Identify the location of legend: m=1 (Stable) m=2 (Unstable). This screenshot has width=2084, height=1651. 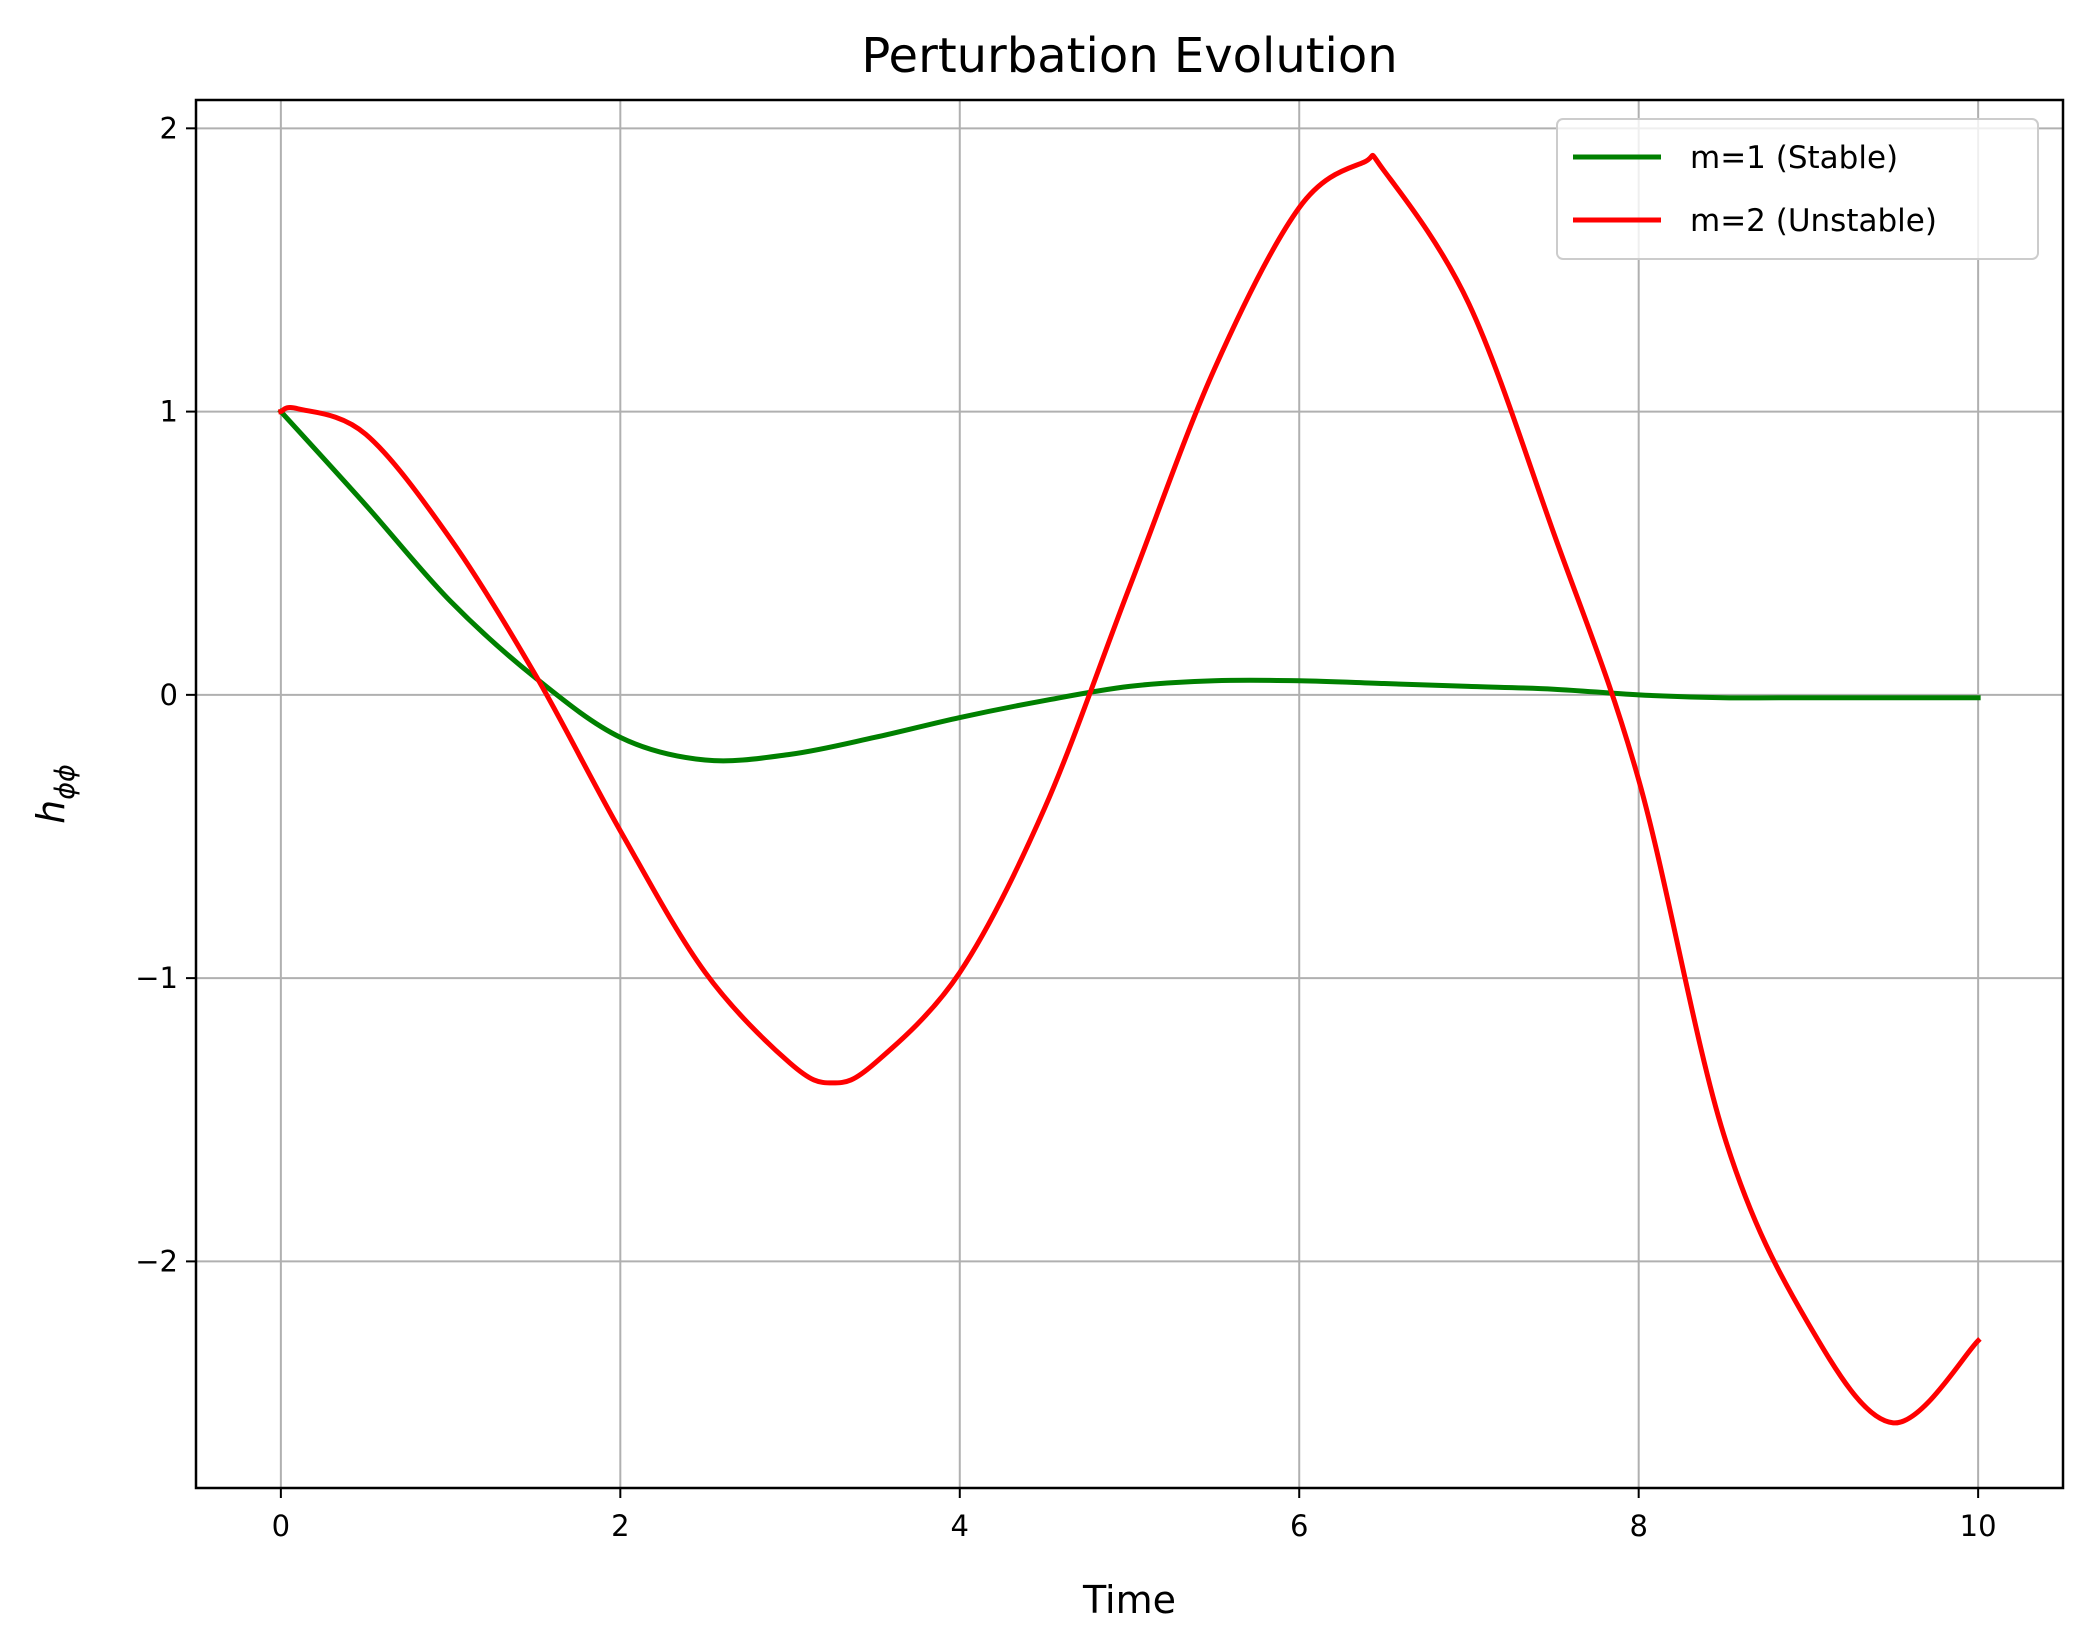
(1797, 189).